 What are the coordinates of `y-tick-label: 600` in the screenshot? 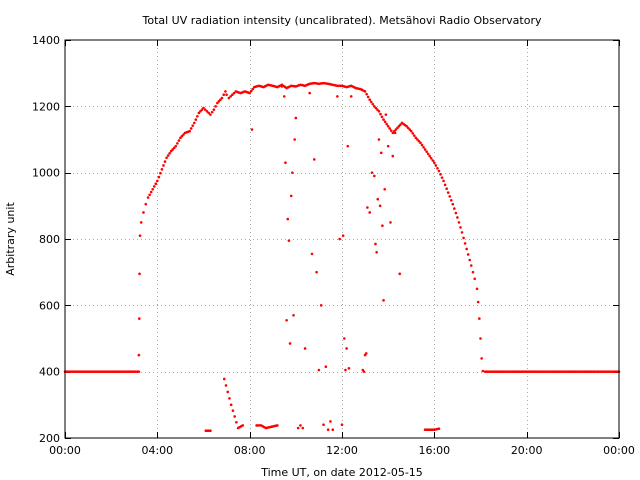 It's located at (49, 305).